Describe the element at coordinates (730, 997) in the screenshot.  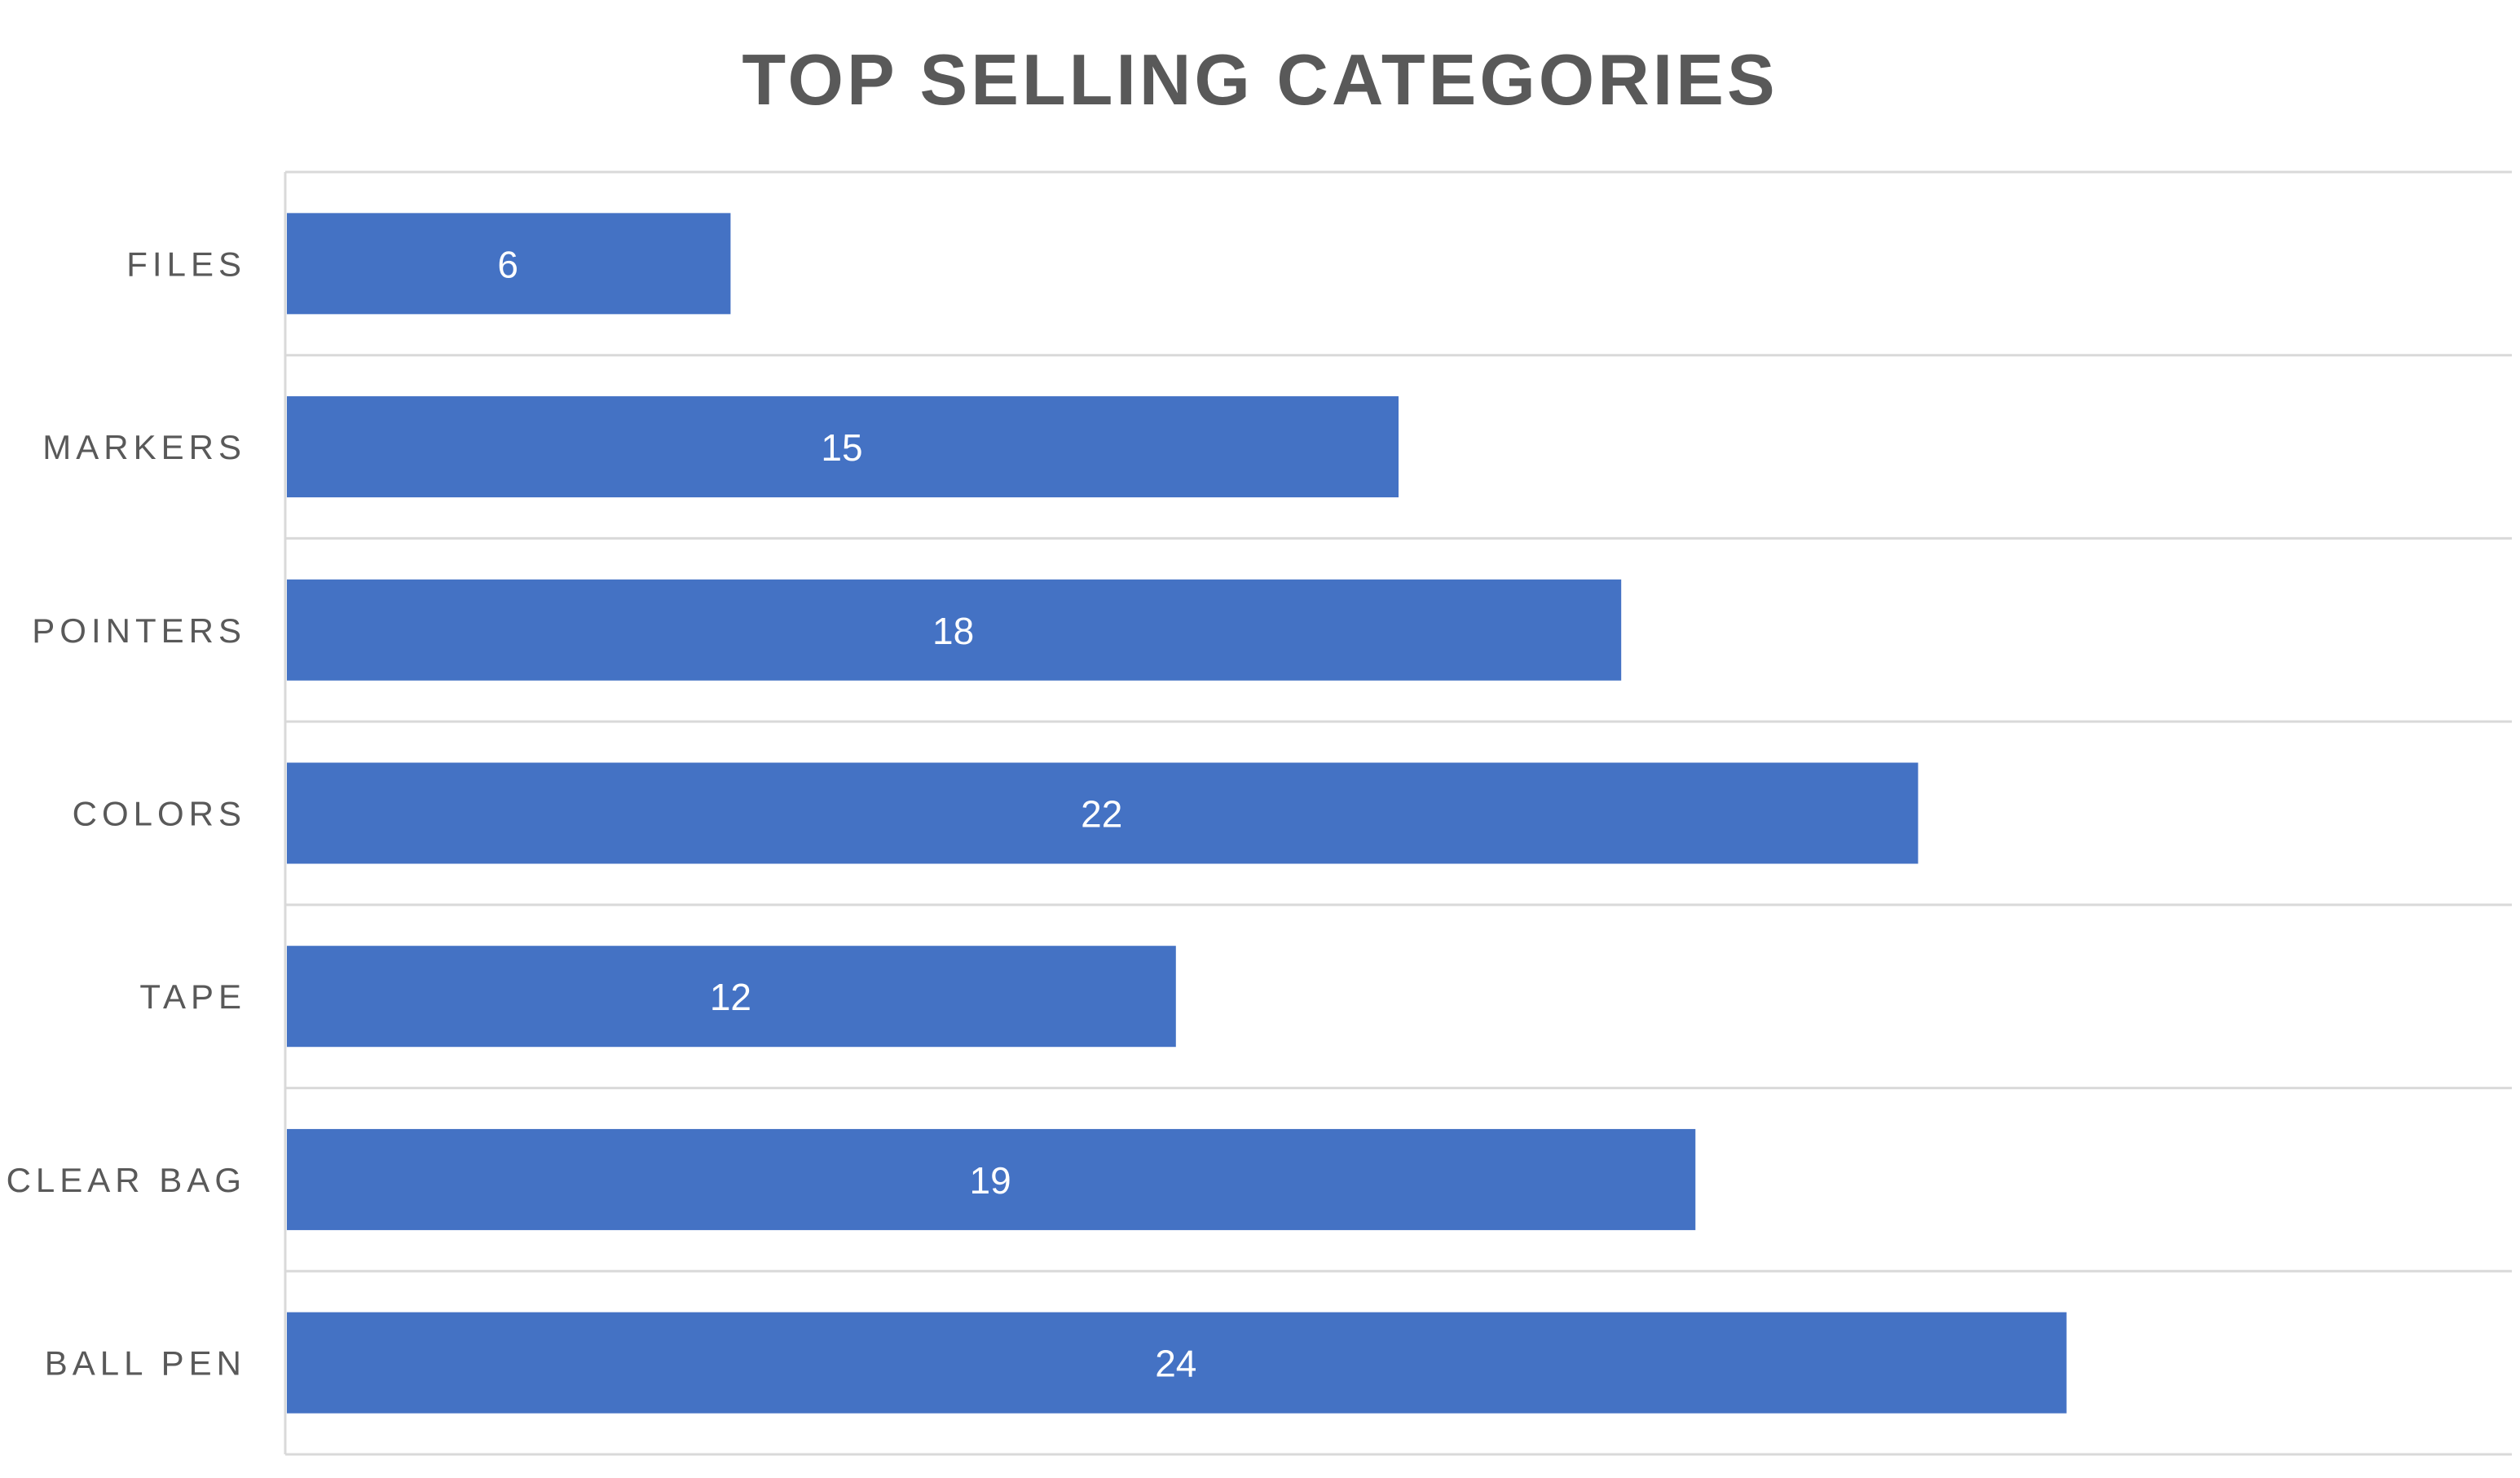
I see `data-label: 12` at that location.